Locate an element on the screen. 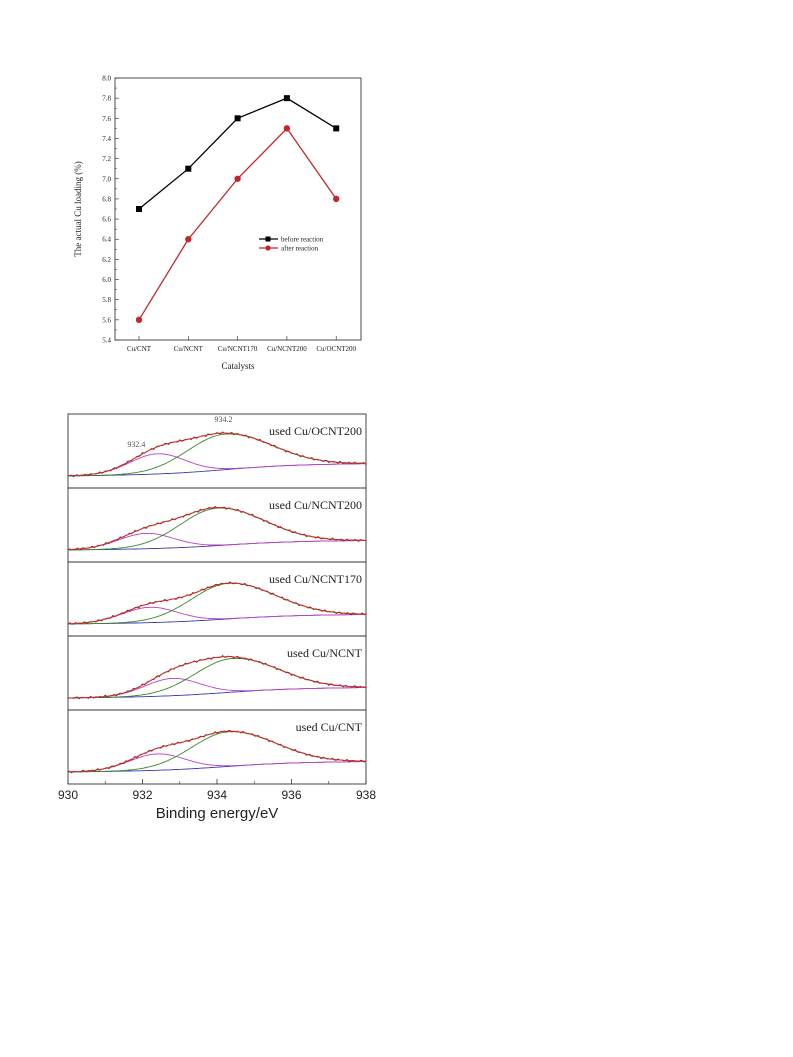 The width and height of the screenshot is (793, 1057). x-tick-label: Cu/NCNT is located at coordinates (189, 349).